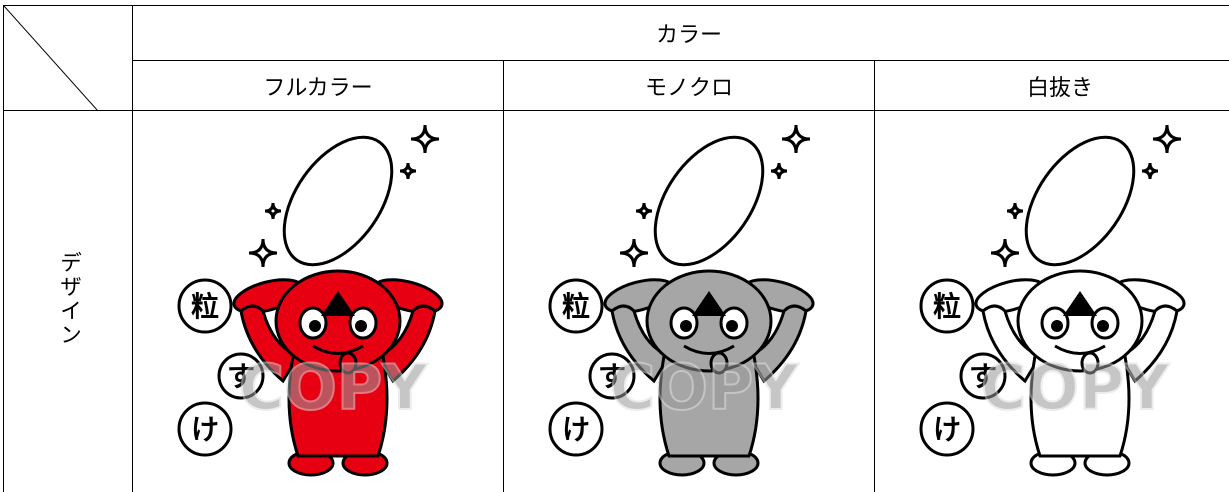 This screenshot has width=1229, height=492. I want to click on group-header: カラー, so click(681, 33).